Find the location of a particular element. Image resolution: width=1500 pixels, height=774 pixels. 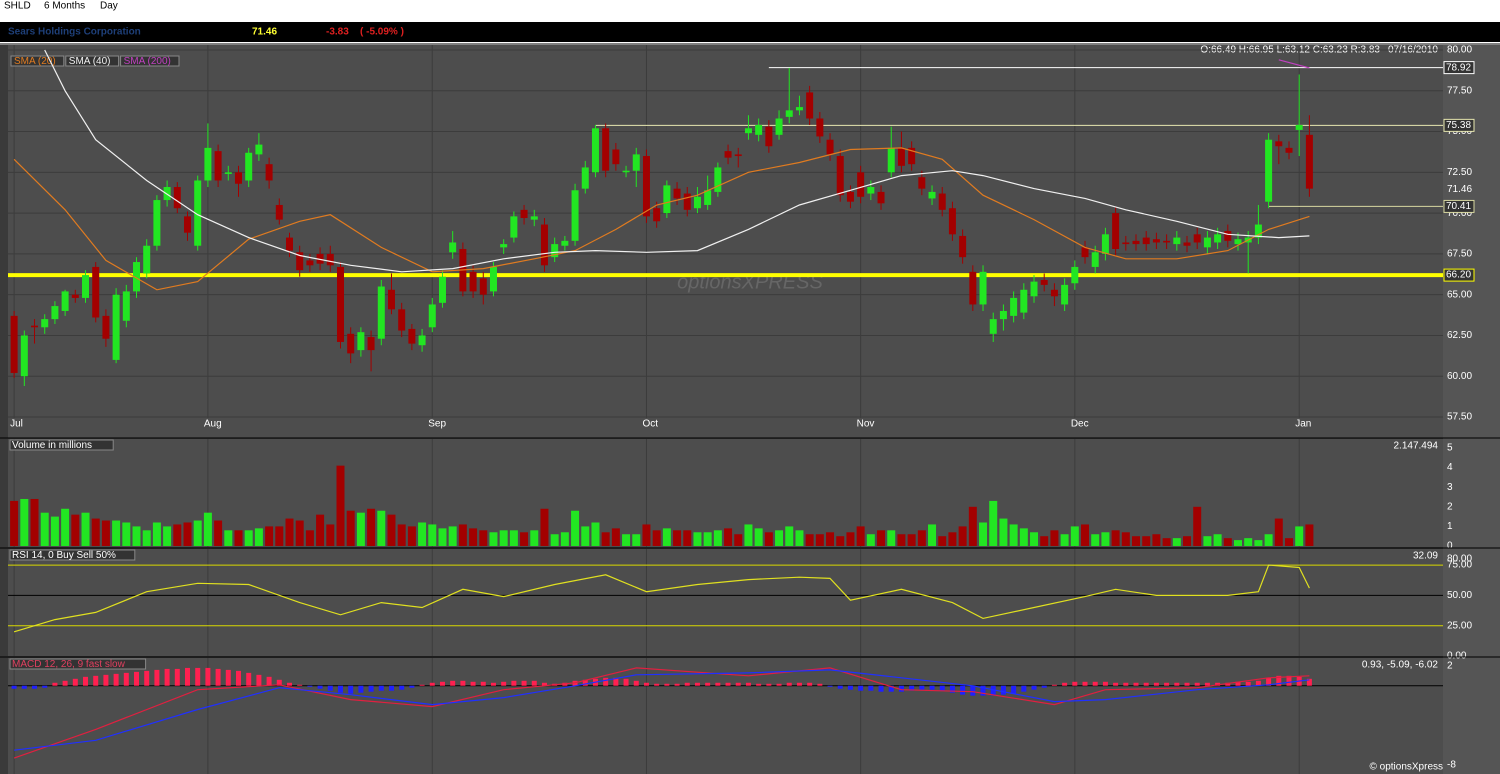

y-tick-label: 67.50 is located at coordinates (1459, 254).